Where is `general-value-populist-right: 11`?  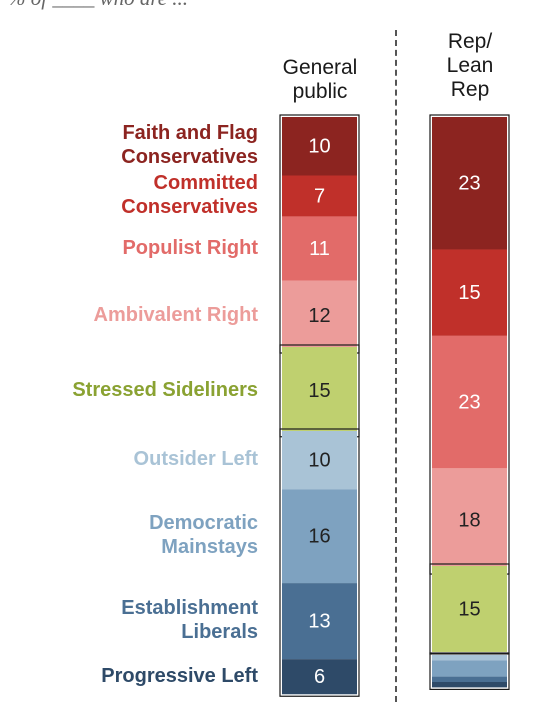 general-value-populist-right: 11 is located at coordinates (319, 249).